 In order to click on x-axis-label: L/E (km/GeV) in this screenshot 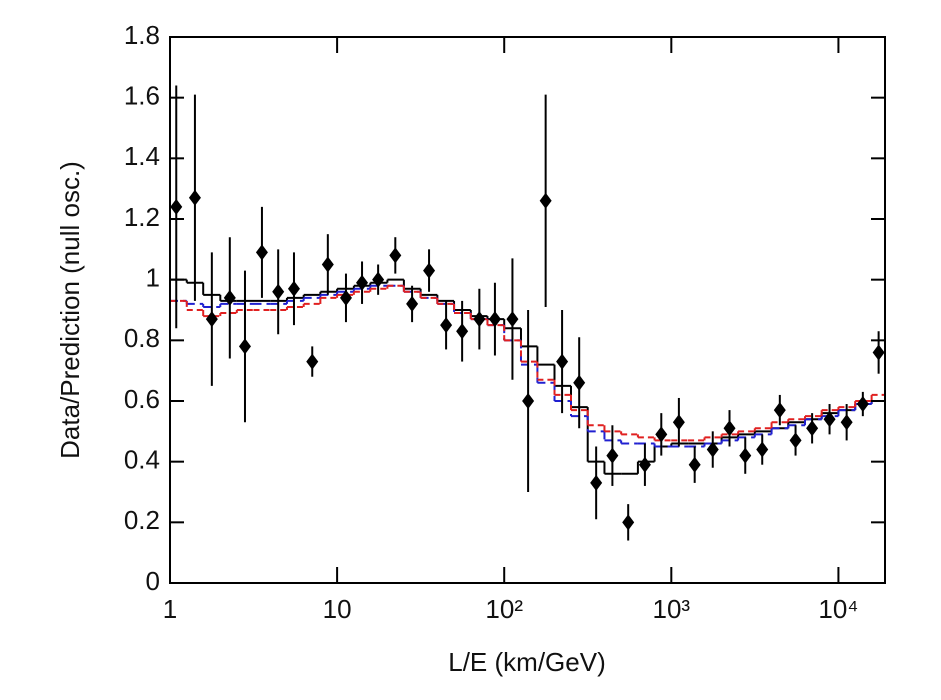, I will do `click(526, 662)`.